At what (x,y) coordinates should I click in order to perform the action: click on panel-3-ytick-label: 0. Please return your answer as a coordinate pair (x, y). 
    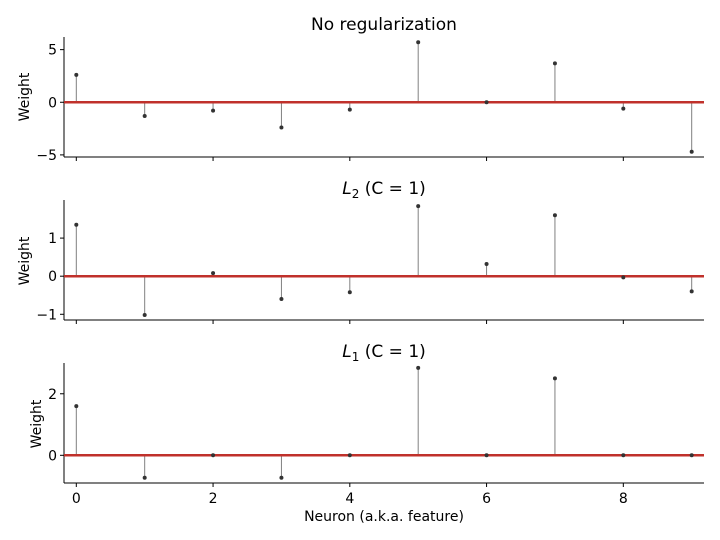
    Looking at the image, I should click on (52, 456).